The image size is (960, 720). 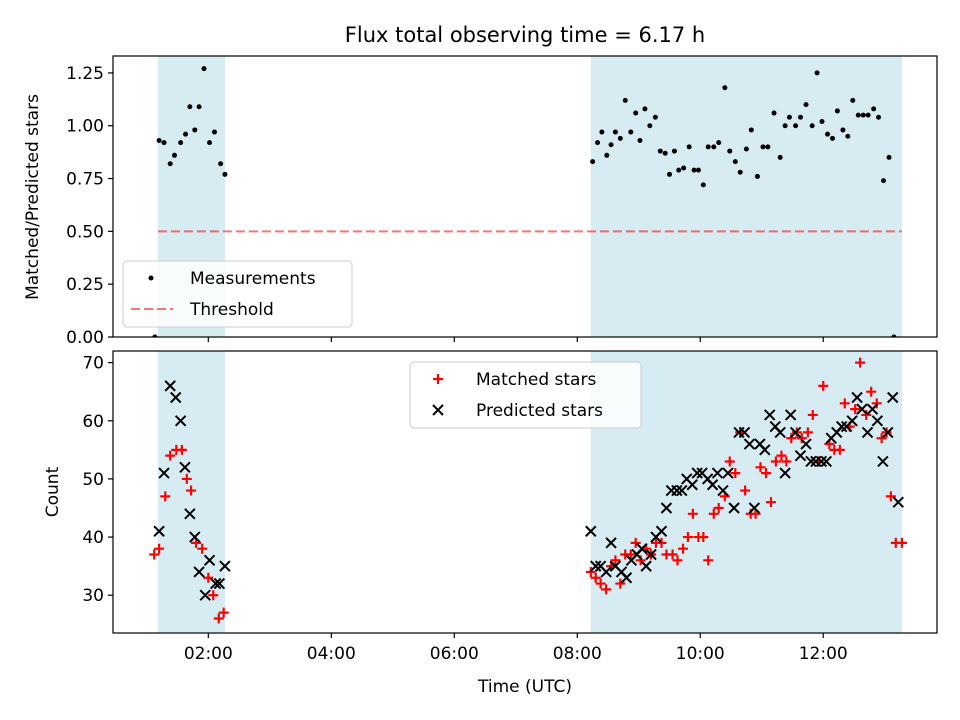 What do you see at coordinates (93, 538) in the screenshot?
I see `y-tick-label: 40` at bounding box center [93, 538].